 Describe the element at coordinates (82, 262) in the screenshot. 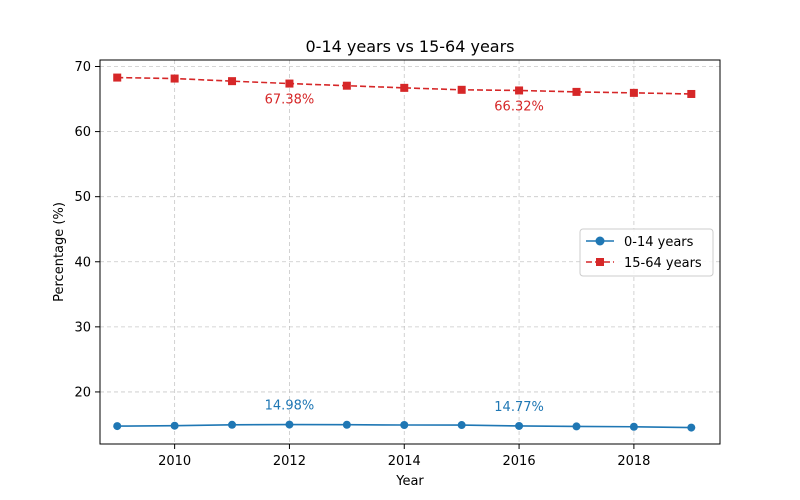

I see `y-tick-label: 40` at that location.